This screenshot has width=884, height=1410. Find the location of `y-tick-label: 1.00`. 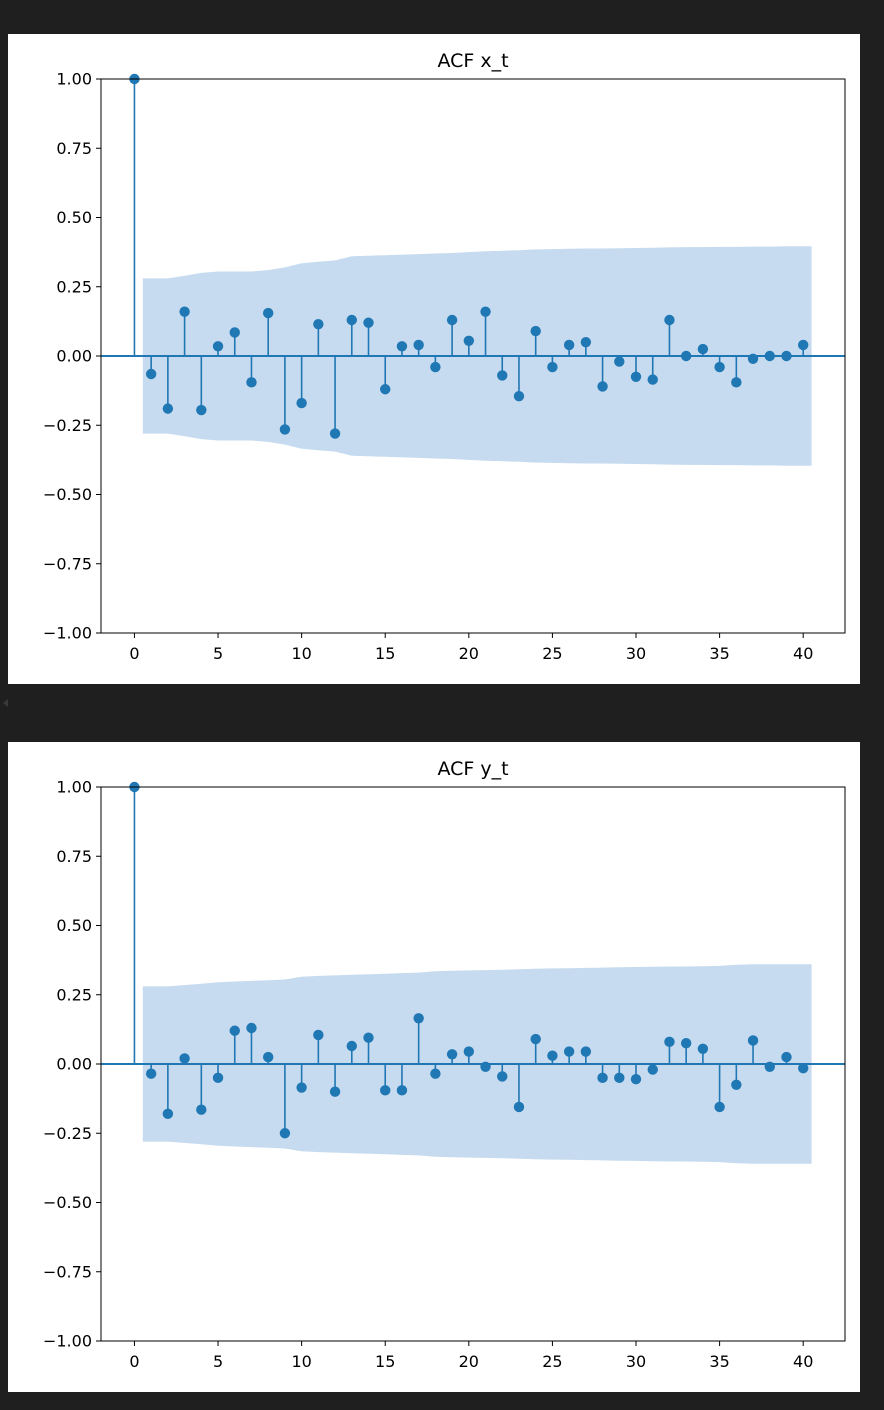

y-tick-label: 1.00 is located at coordinates (74, 79).